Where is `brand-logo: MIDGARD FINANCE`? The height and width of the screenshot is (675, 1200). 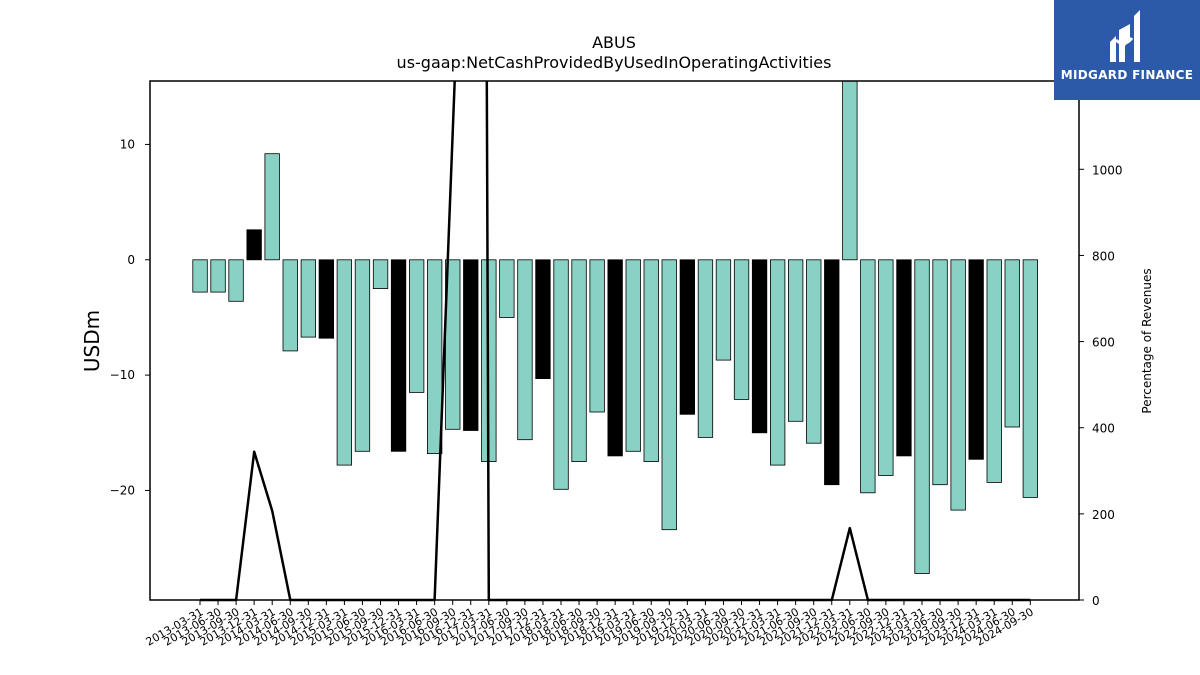 brand-logo: MIDGARD FINANCE is located at coordinates (1127, 50).